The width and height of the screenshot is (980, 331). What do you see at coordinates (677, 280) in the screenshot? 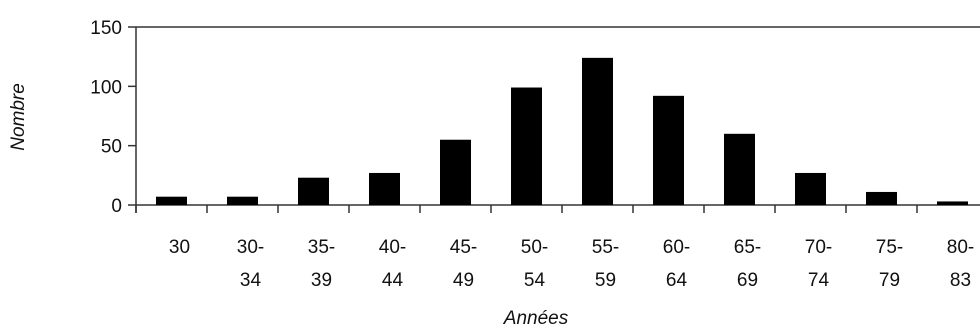
I see `x-tick-label: 64` at bounding box center [677, 280].